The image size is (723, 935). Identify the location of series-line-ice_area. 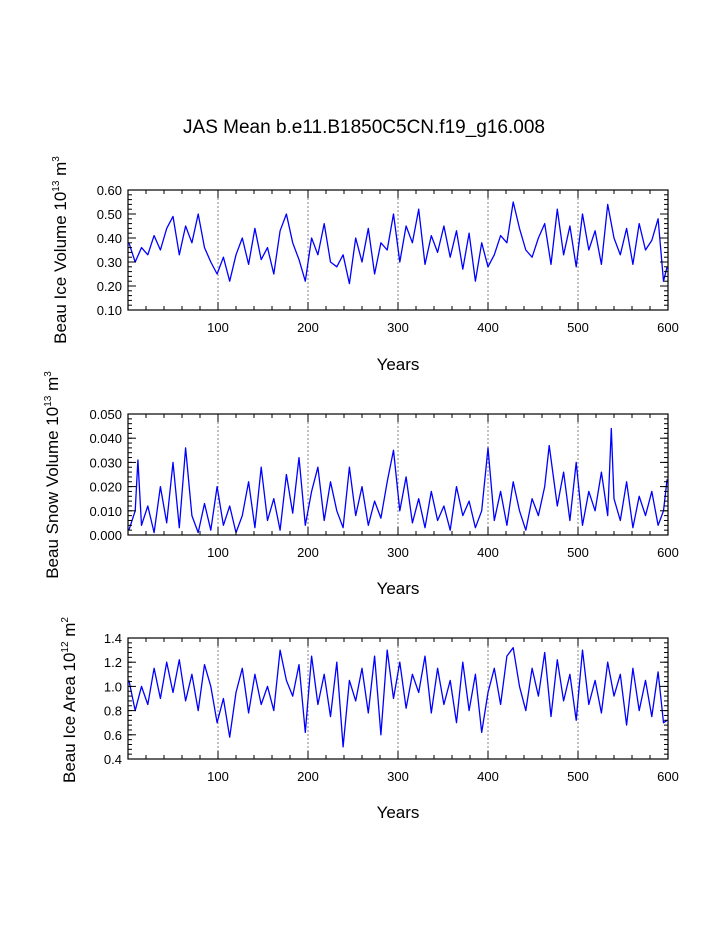
(398, 697).